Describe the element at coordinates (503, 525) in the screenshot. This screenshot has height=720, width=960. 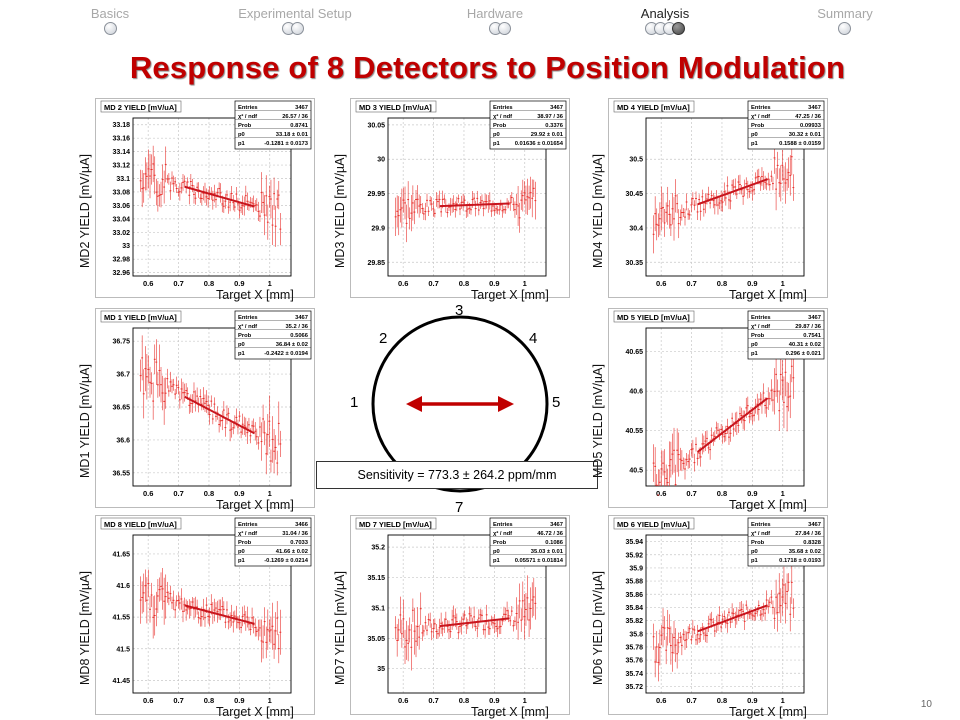
I see `stats-label: Entries` at that location.